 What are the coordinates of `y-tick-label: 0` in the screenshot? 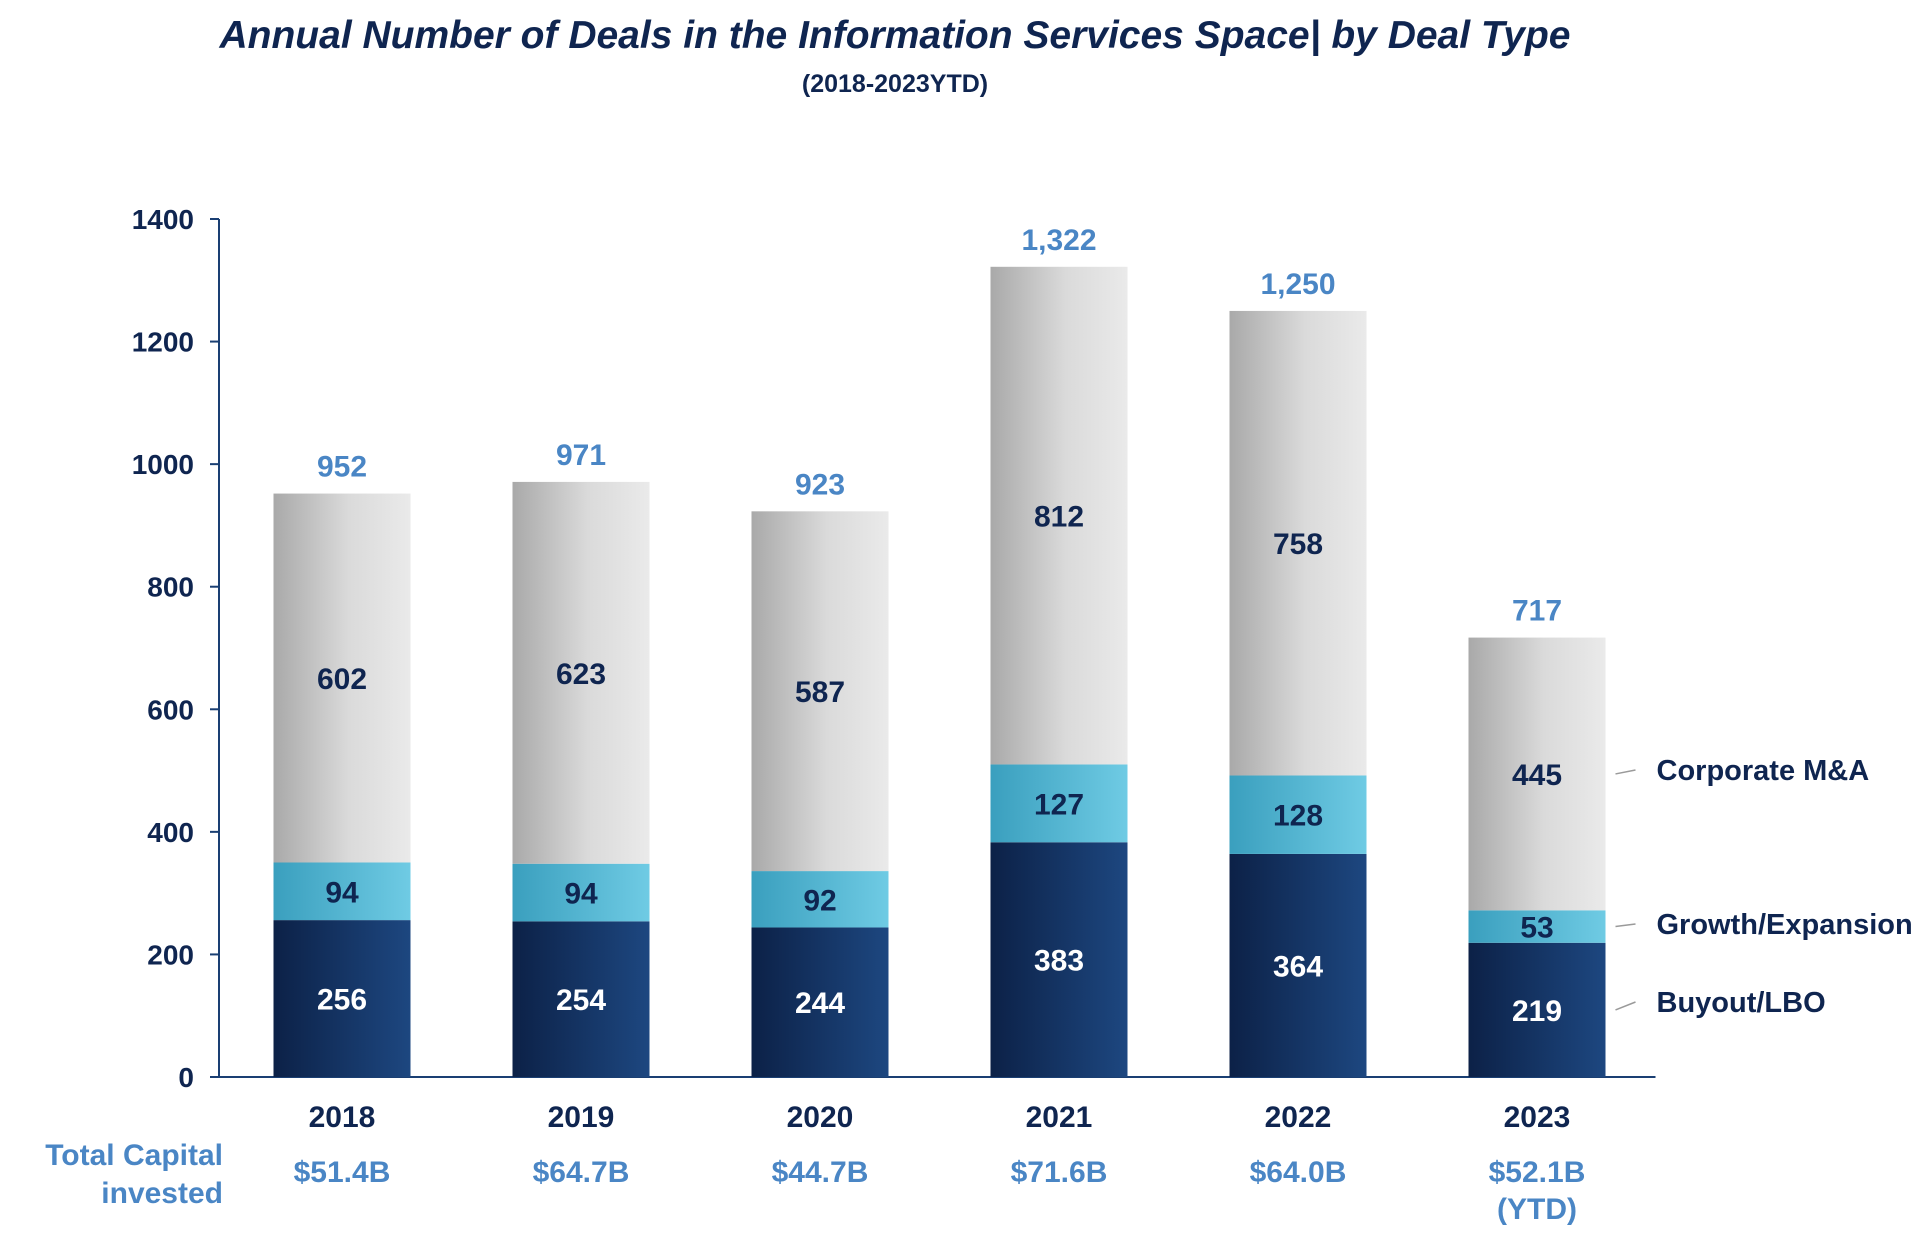 It's located at (186, 1077).